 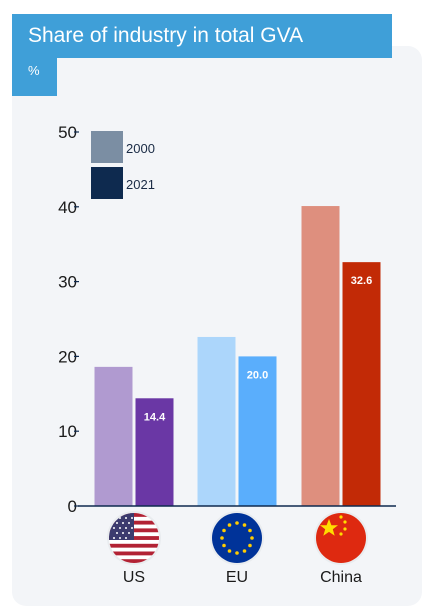 What do you see at coordinates (67, 282) in the screenshot?
I see `y-tick-label: 30` at bounding box center [67, 282].